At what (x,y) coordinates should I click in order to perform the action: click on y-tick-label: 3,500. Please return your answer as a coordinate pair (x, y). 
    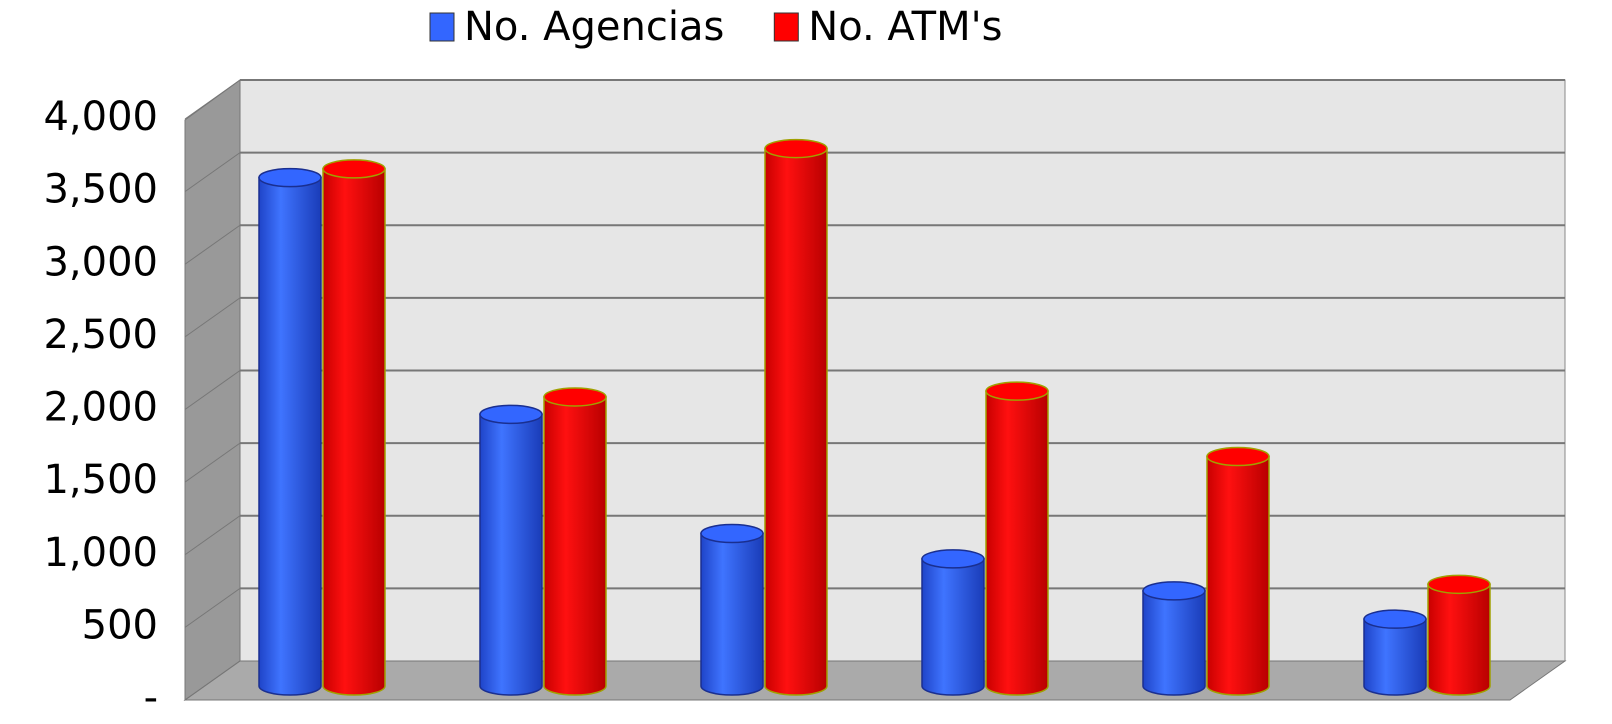
    Looking at the image, I should click on (100, 190).